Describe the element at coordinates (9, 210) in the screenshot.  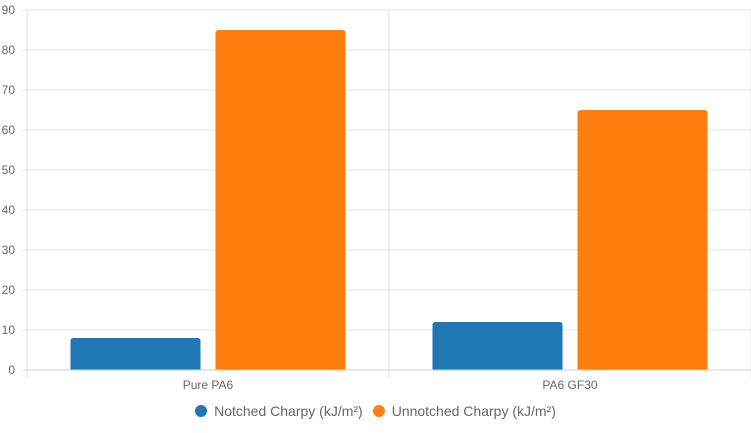
I see `y-tick-label: 40` at that location.